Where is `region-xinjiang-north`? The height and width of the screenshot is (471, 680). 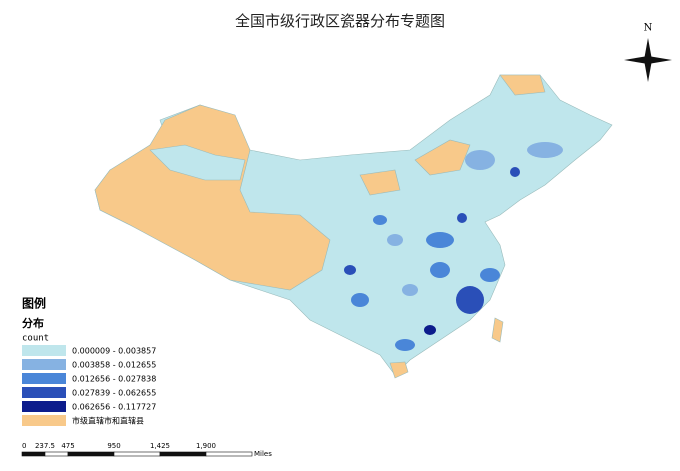
region-xinjiang-north is located at coordinates (197, 162).